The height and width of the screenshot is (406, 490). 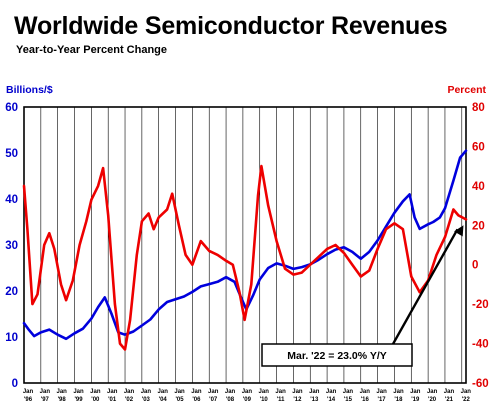 I want to click on right-tick-label: -40, so click(x=480, y=345).